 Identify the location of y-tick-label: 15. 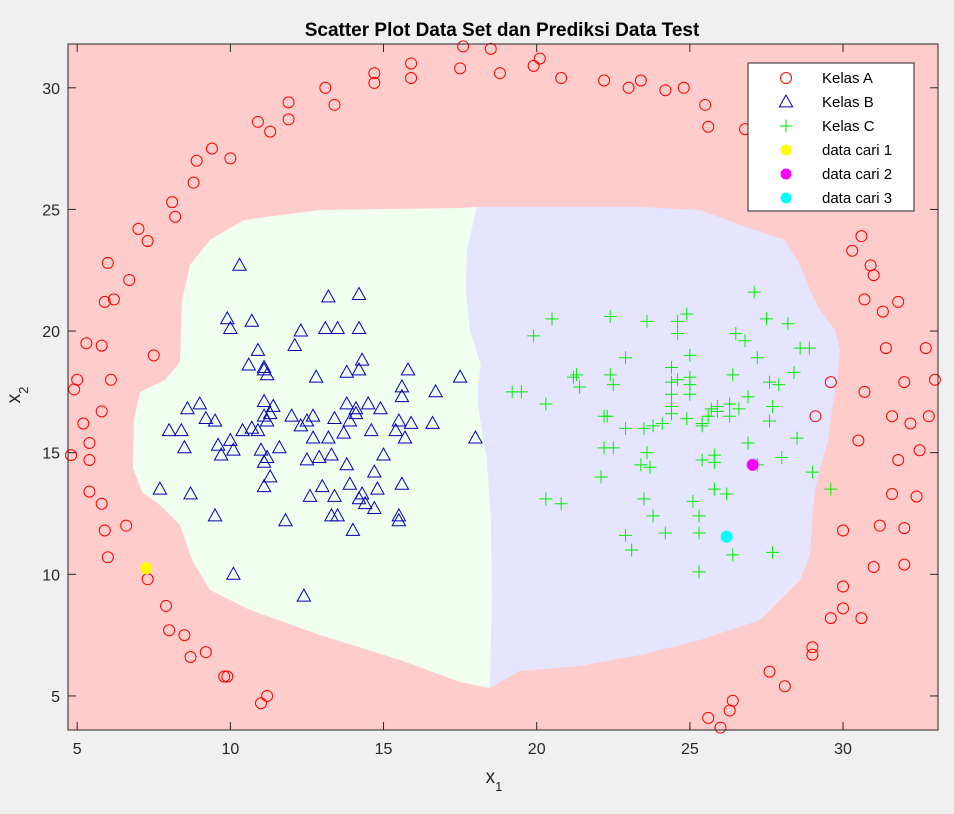
(51, 454).